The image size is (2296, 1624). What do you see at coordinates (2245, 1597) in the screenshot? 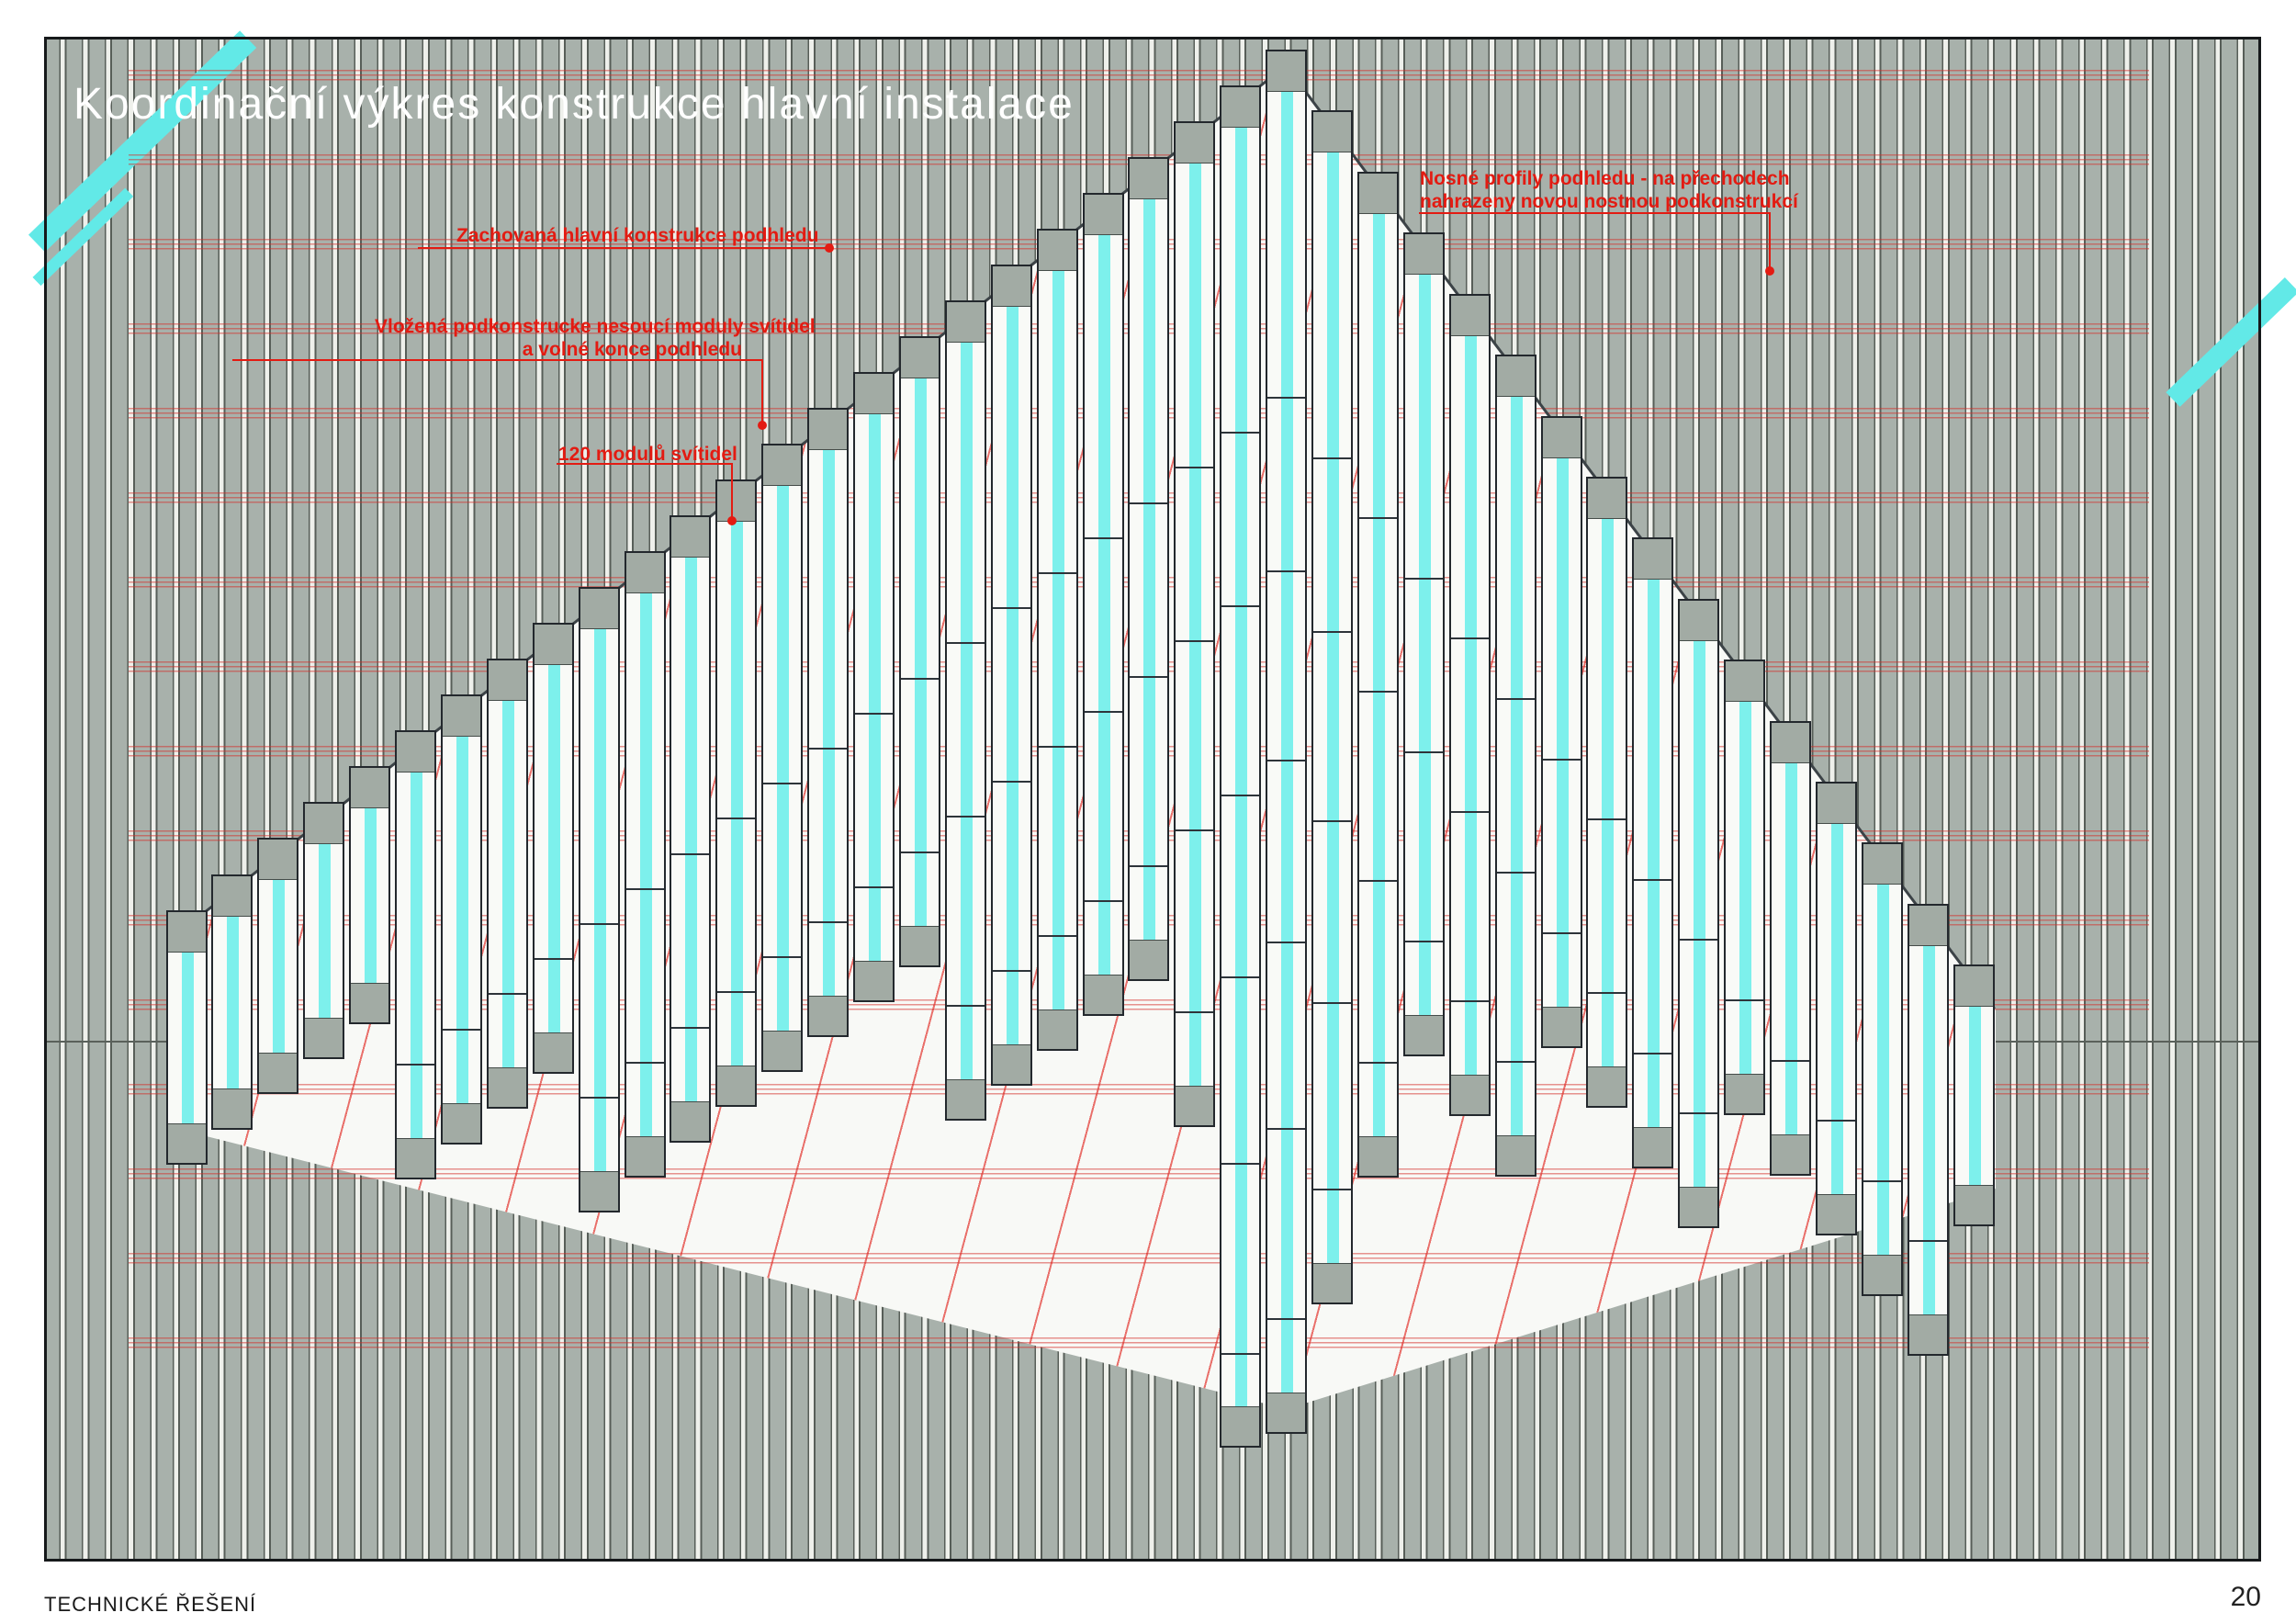
I see `page-number: 20` at bounding box center [2245, 1597].